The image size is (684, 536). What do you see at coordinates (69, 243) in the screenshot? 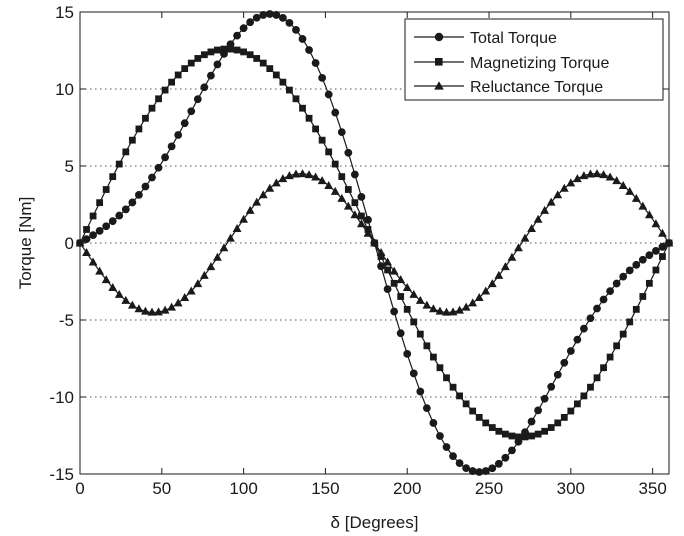
I see `y-tick-label: 0` at bounding box center [69, 243].